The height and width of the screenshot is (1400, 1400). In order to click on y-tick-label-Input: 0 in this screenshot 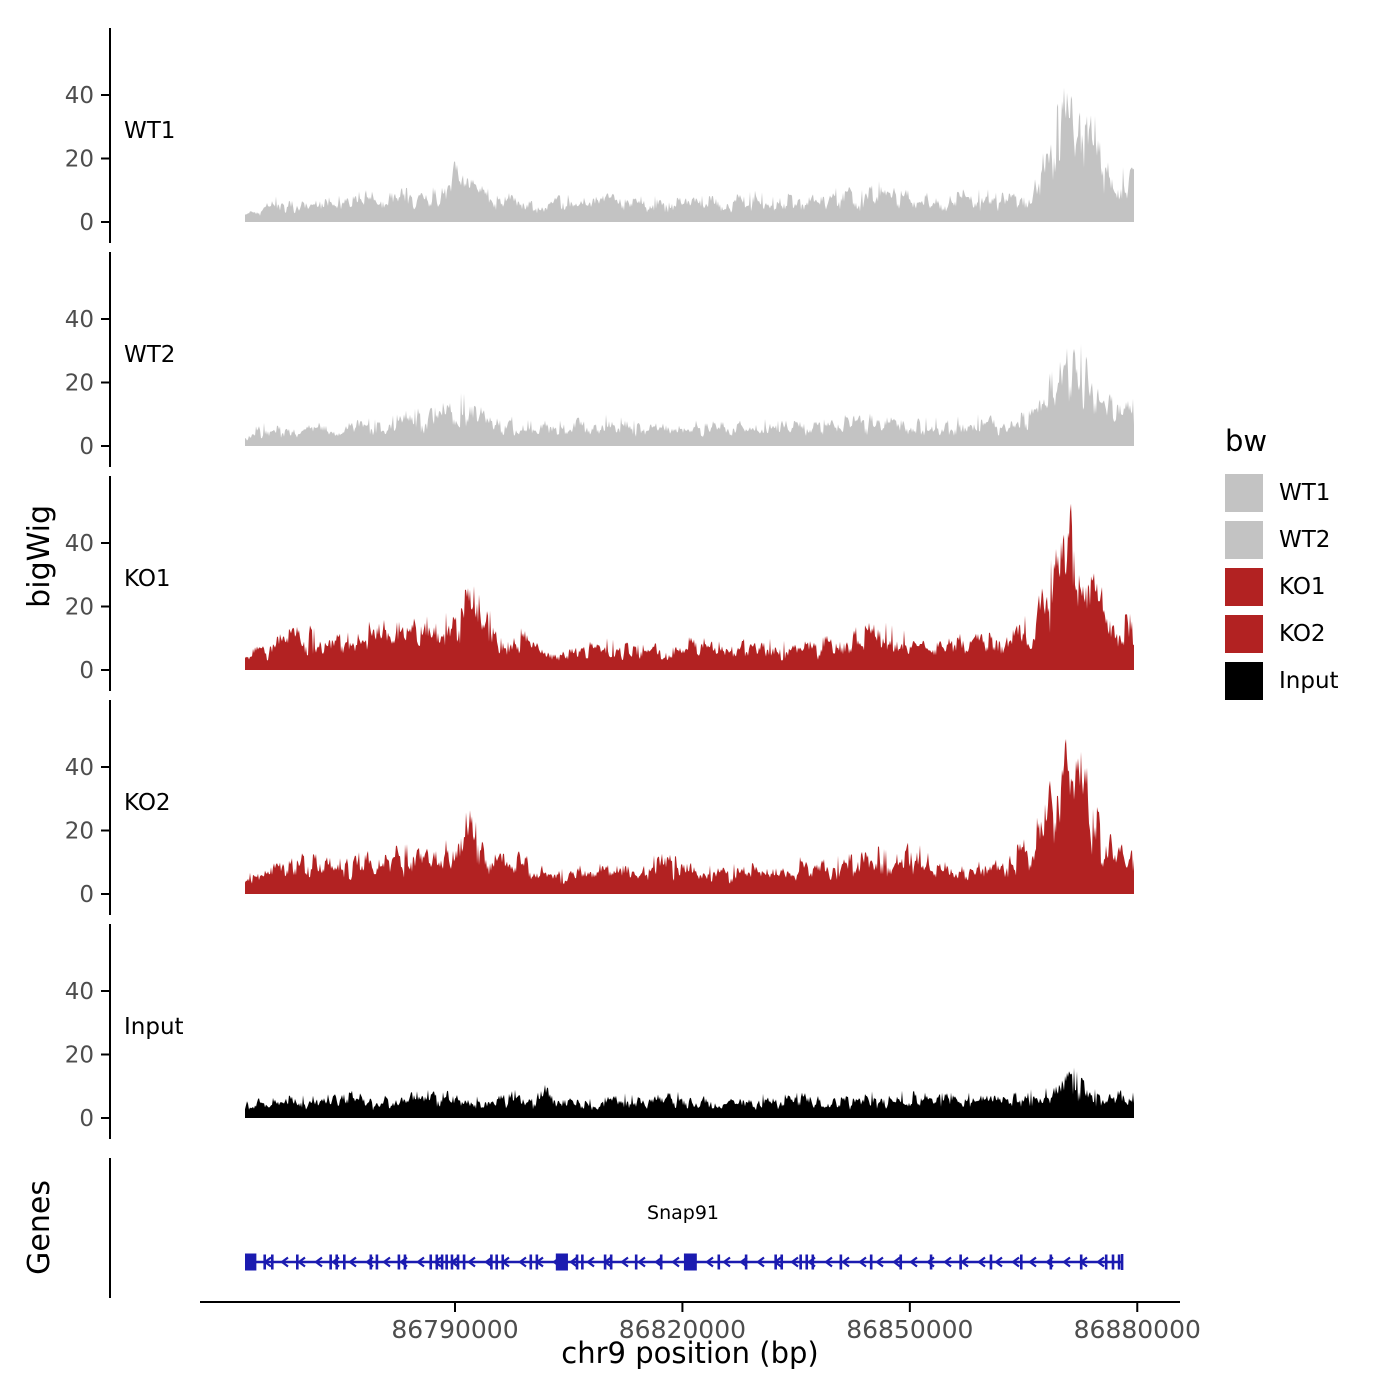, I will do `click(86, 1119)`.